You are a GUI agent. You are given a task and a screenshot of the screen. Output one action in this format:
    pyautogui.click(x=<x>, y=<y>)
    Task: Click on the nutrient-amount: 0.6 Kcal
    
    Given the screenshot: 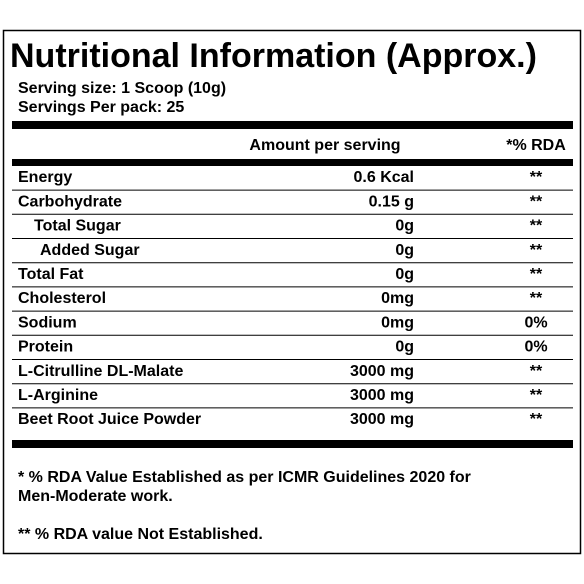 What is the action you would take?
    pyautogui.click(x=384, y=177)
    